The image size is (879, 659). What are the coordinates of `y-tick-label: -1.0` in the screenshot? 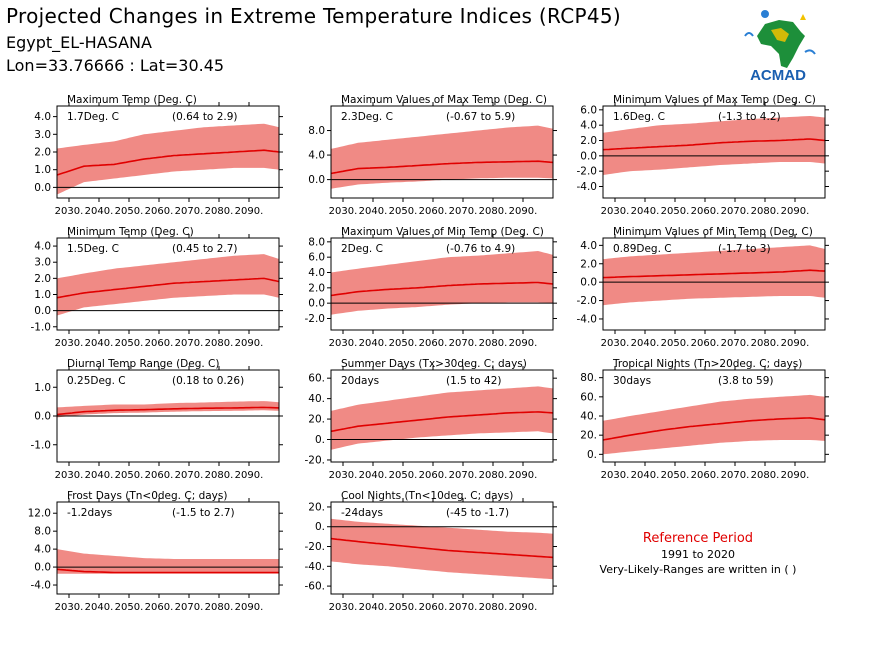 It's located at (41, 327).